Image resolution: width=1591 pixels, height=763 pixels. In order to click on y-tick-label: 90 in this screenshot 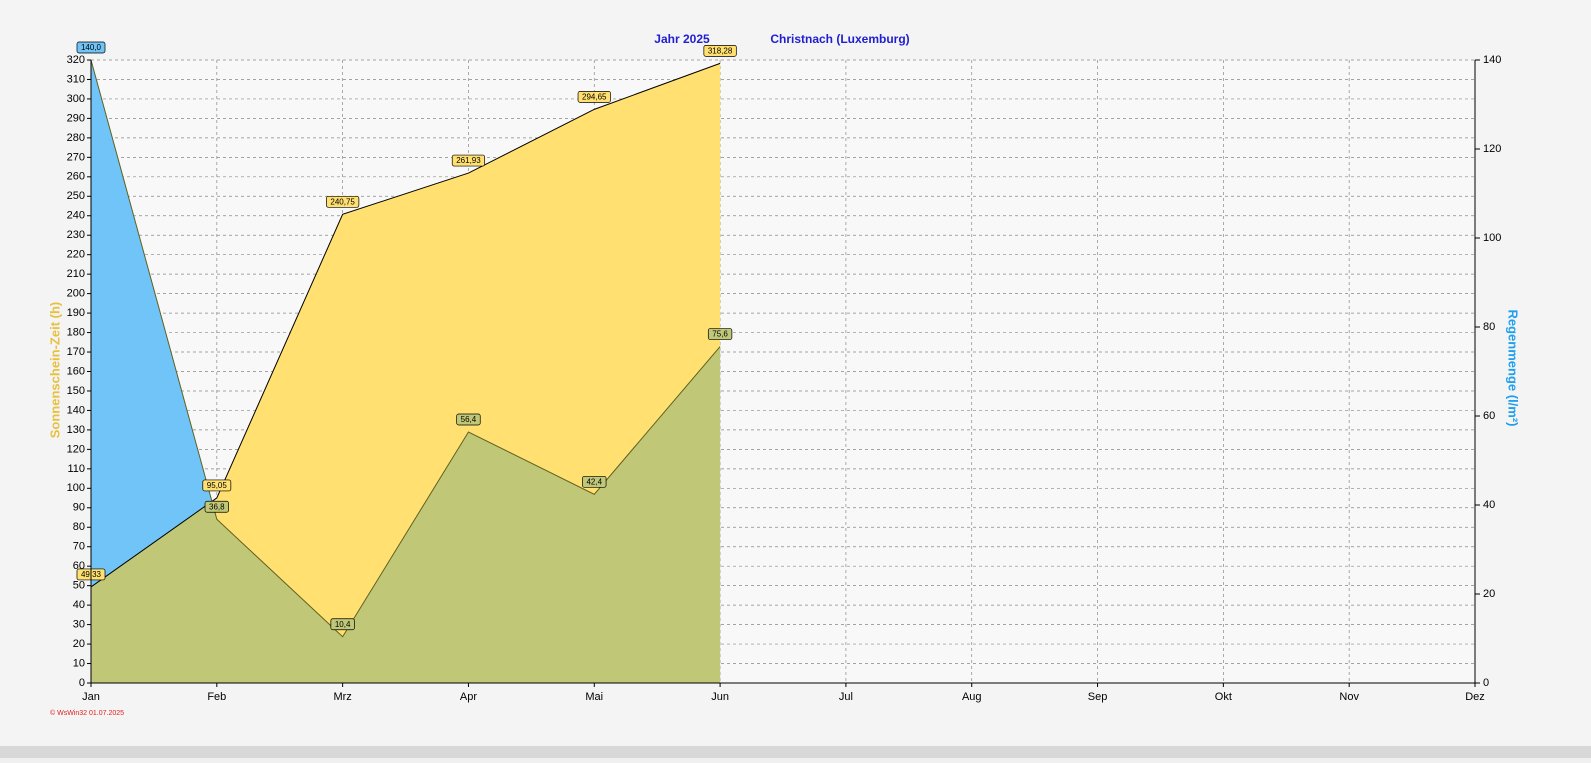, I will do `click(79, 508)`.